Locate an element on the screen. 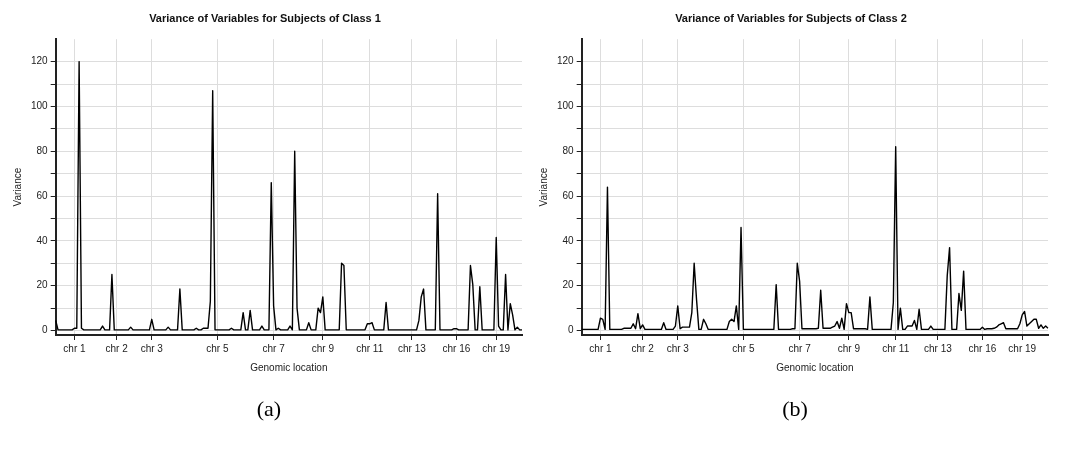 The width and height of the screenshot is (1065, 453). chart-title: Variance of Variables for Subjects of Class 2 is located at coordinates (791, 17).